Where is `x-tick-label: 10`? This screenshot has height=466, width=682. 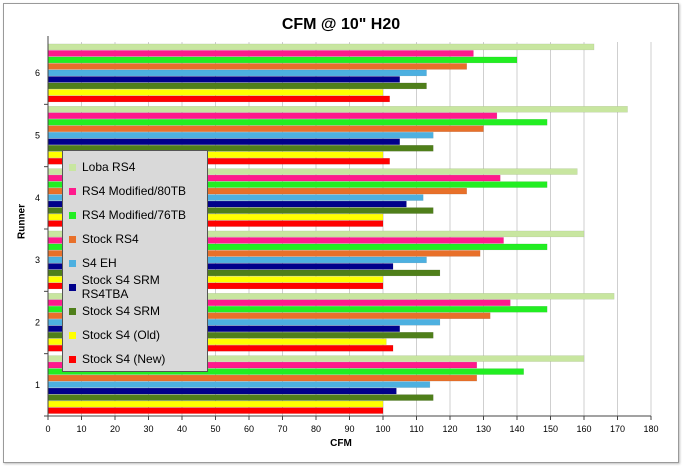
x-tick-label: 10 is located at coordinates (81, 429).